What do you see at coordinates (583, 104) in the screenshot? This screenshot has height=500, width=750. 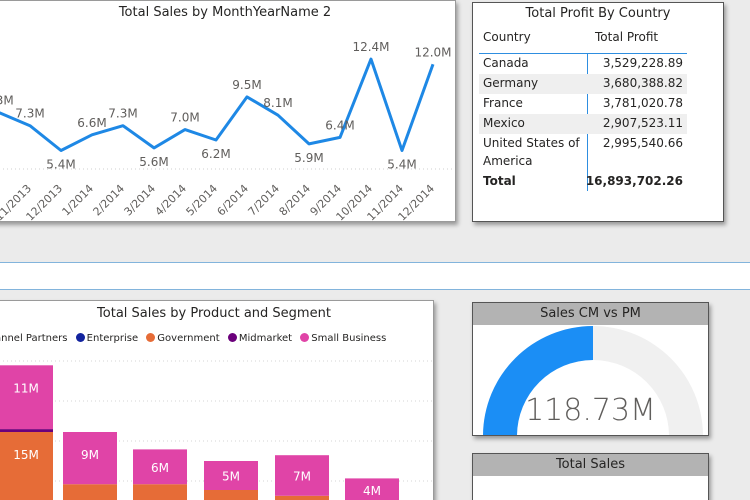 I see `table-row: France 3,781,020.78` at bounding box center [583, 104].